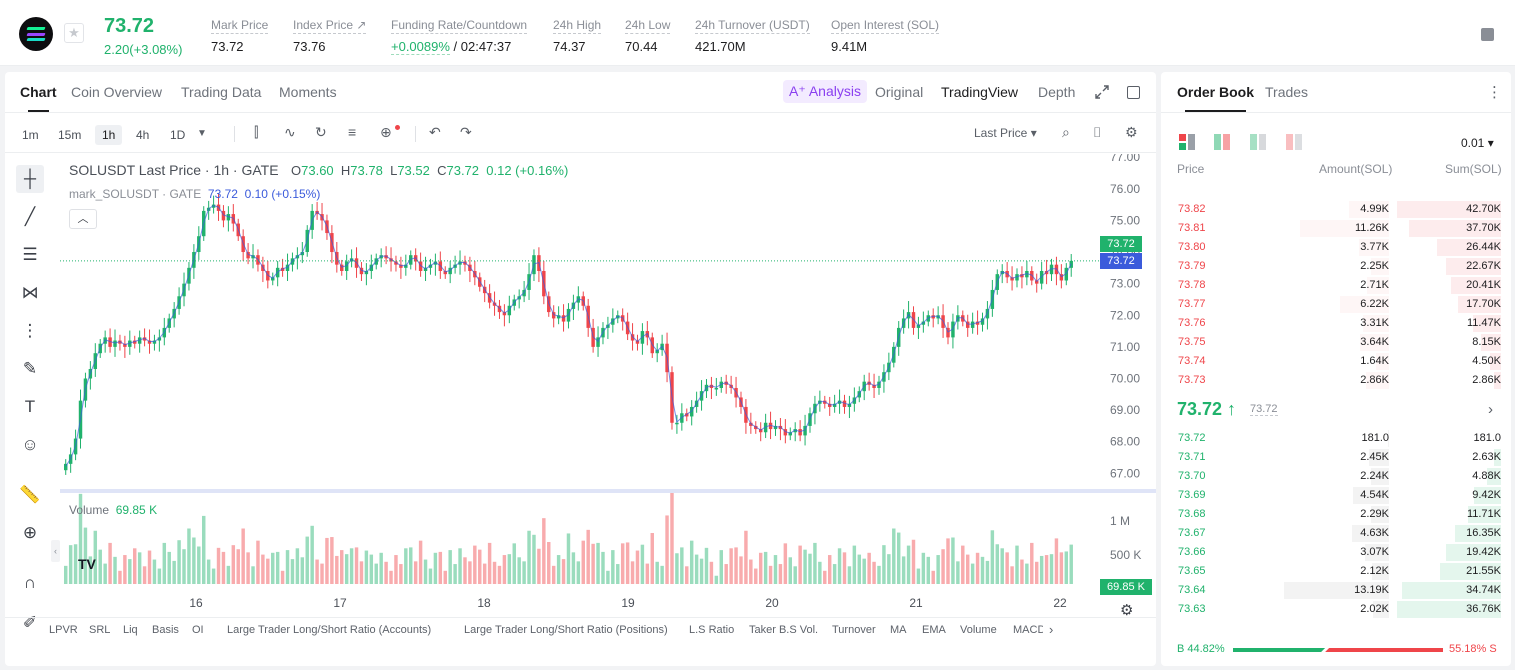 This screenshot has width=1515, height=670. Describe the element at coordinates (898, 630) in the screenshot. I see `indicator-ma: MA` at that location.